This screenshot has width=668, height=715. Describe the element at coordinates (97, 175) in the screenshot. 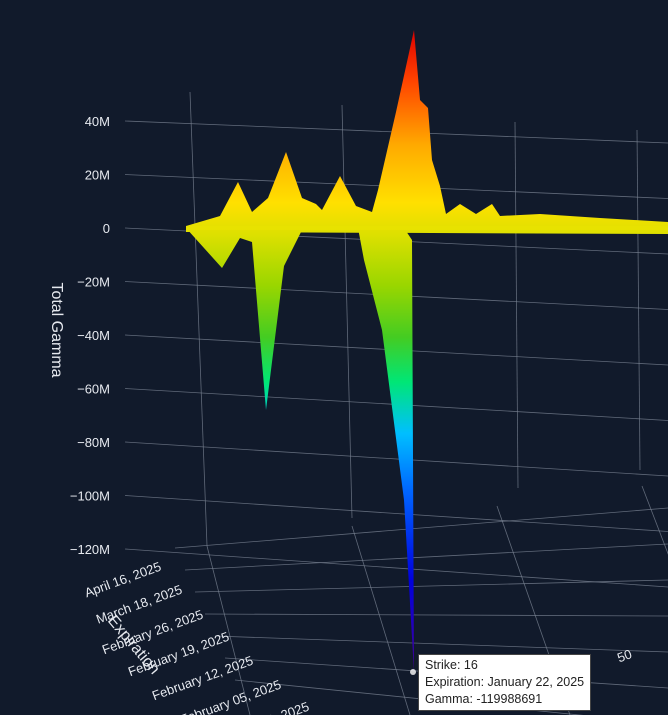

I see `z-tick-1: 20M` at that location.